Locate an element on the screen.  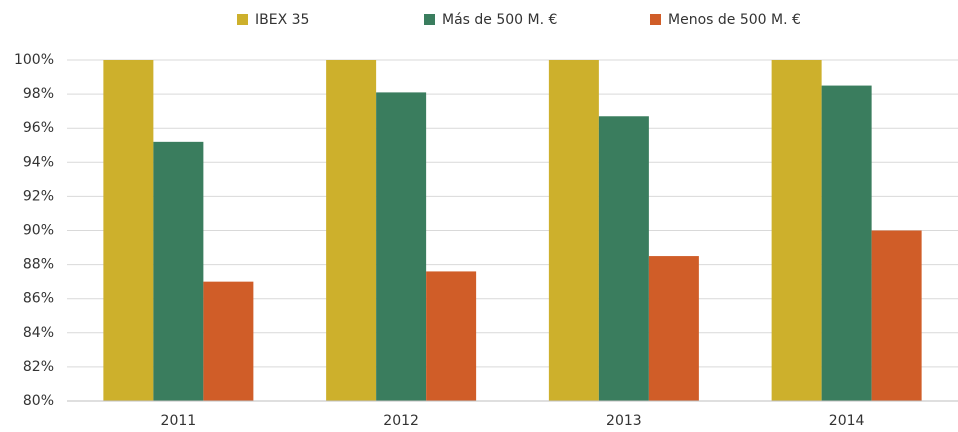
y-tick-label: 82% is located at coordinates (38, 367).